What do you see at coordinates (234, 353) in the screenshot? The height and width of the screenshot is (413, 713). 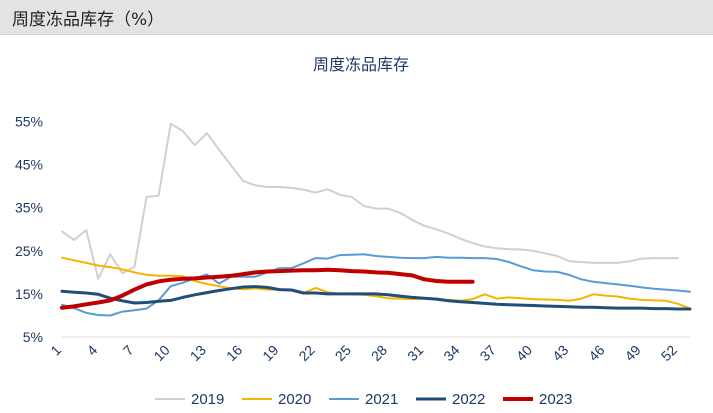 I see `x-tick-label: 16` at bounding box center [234, 353].